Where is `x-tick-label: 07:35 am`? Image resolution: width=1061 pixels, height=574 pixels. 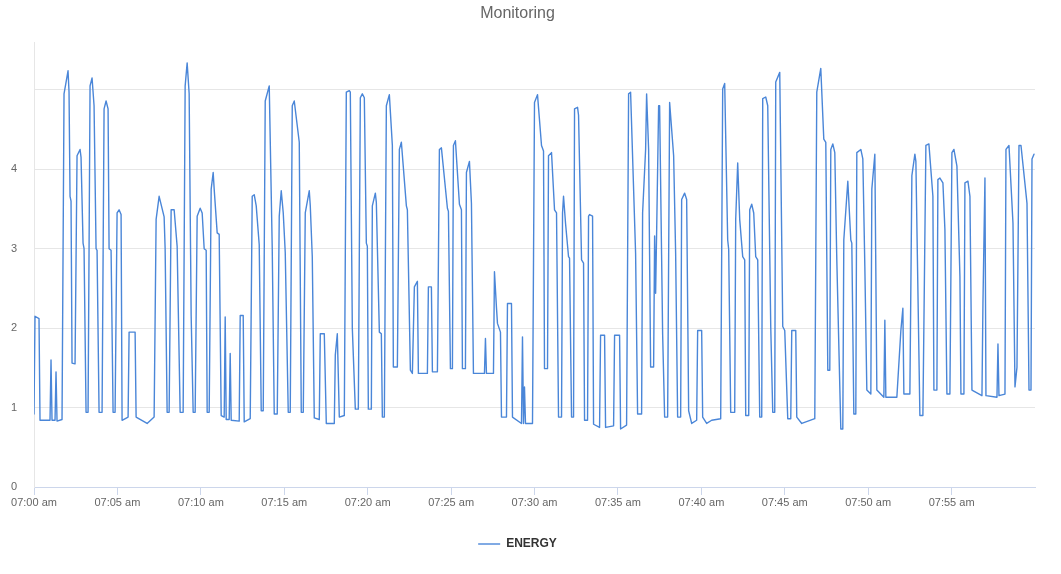
x-tick-label: 07:35 am is located at coordinates (617, 501).